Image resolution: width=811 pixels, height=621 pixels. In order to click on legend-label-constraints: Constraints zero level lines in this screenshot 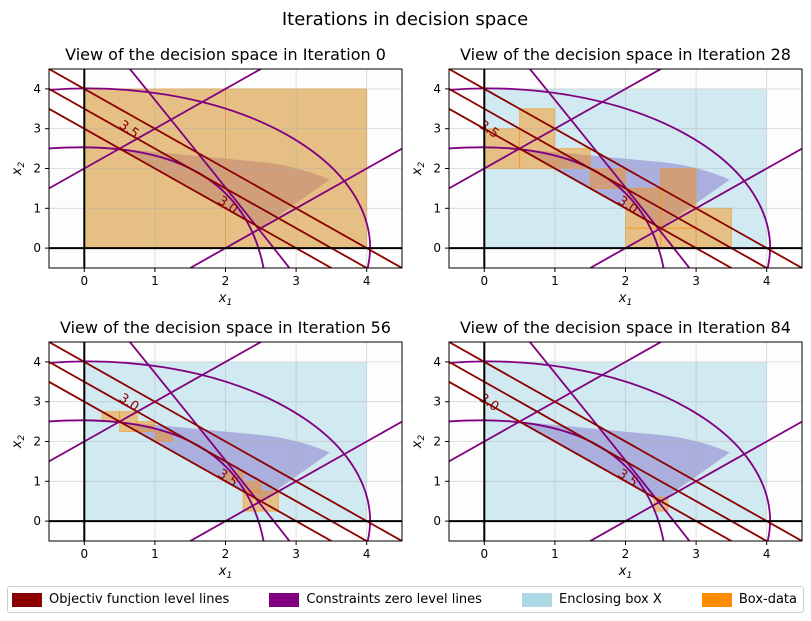, I will do `click(394, 599)`.